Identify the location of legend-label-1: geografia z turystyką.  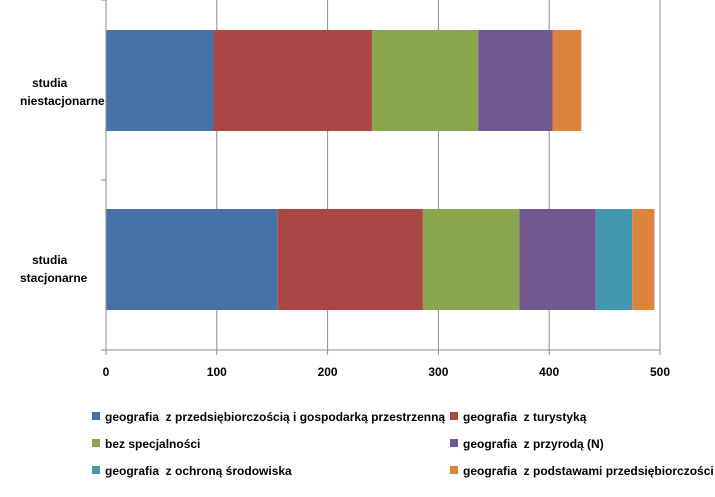
(525, 417).